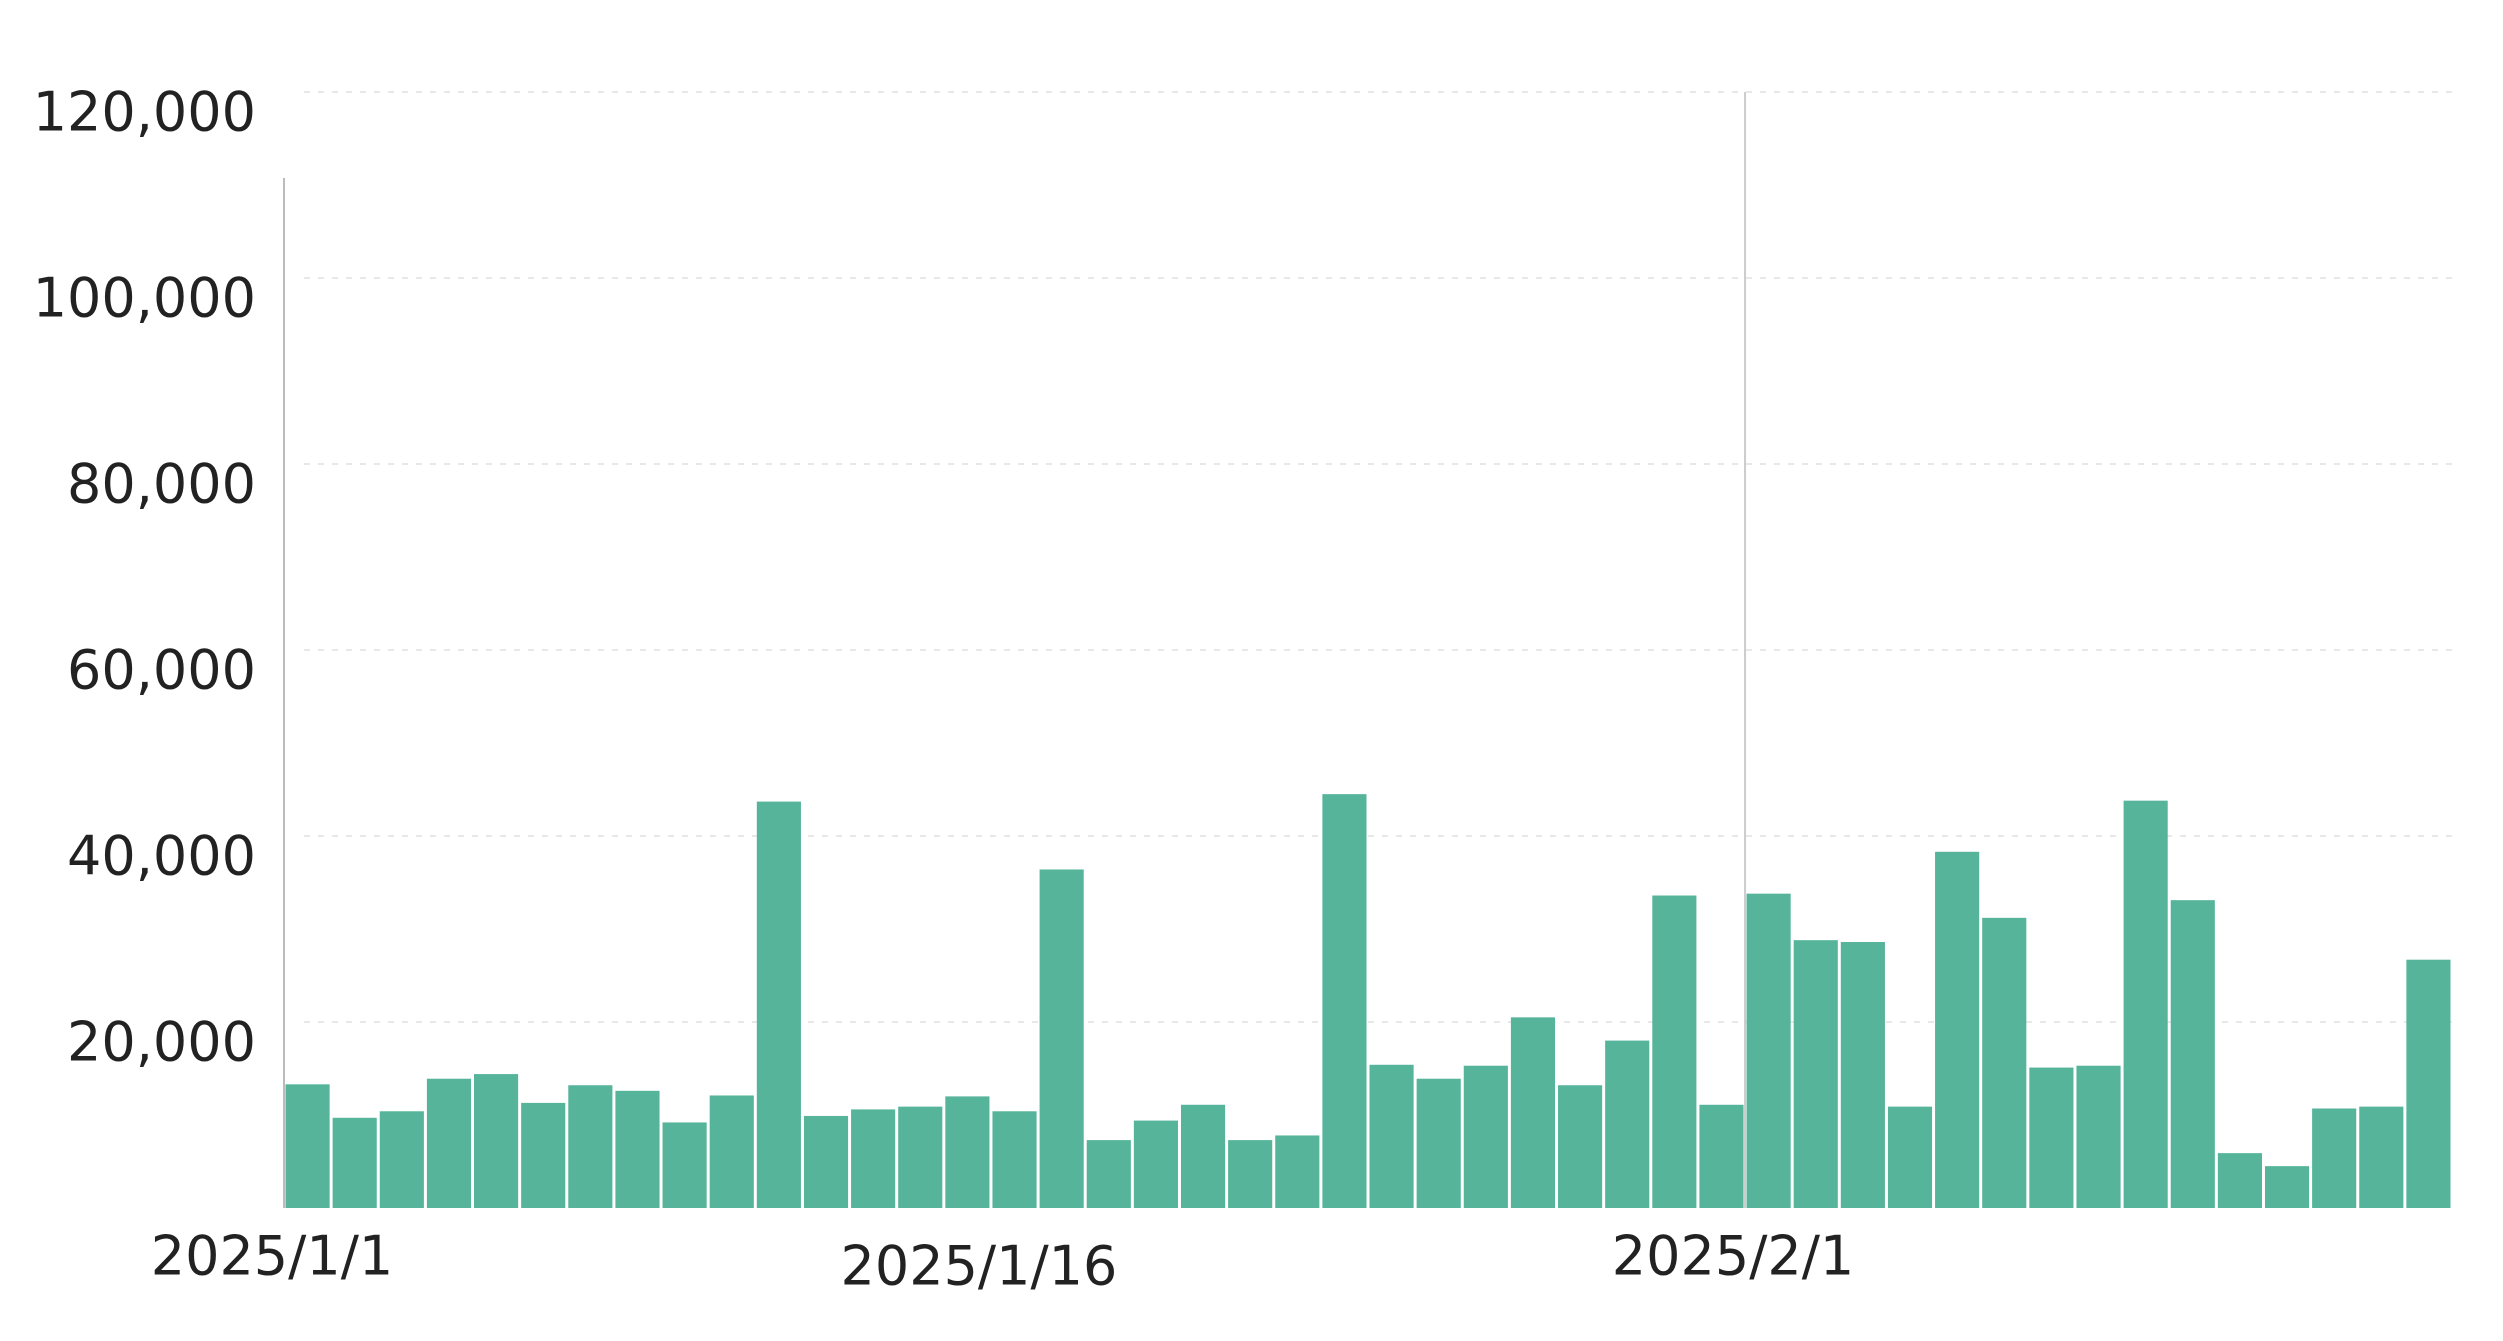  What do you see at coordinates (161, 670) in the screenshot?
I see `y-tick-label: 60,000` at bounding box center [161, 670].